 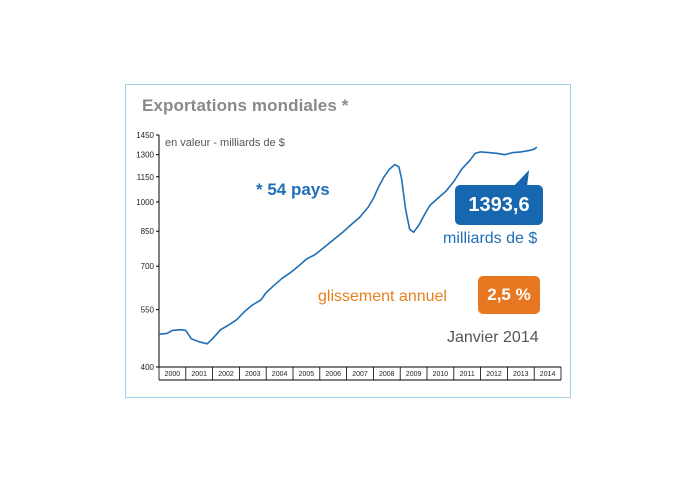 I want to click on yoy-value-badge: 2,5 %, so click(x=509, y=295).